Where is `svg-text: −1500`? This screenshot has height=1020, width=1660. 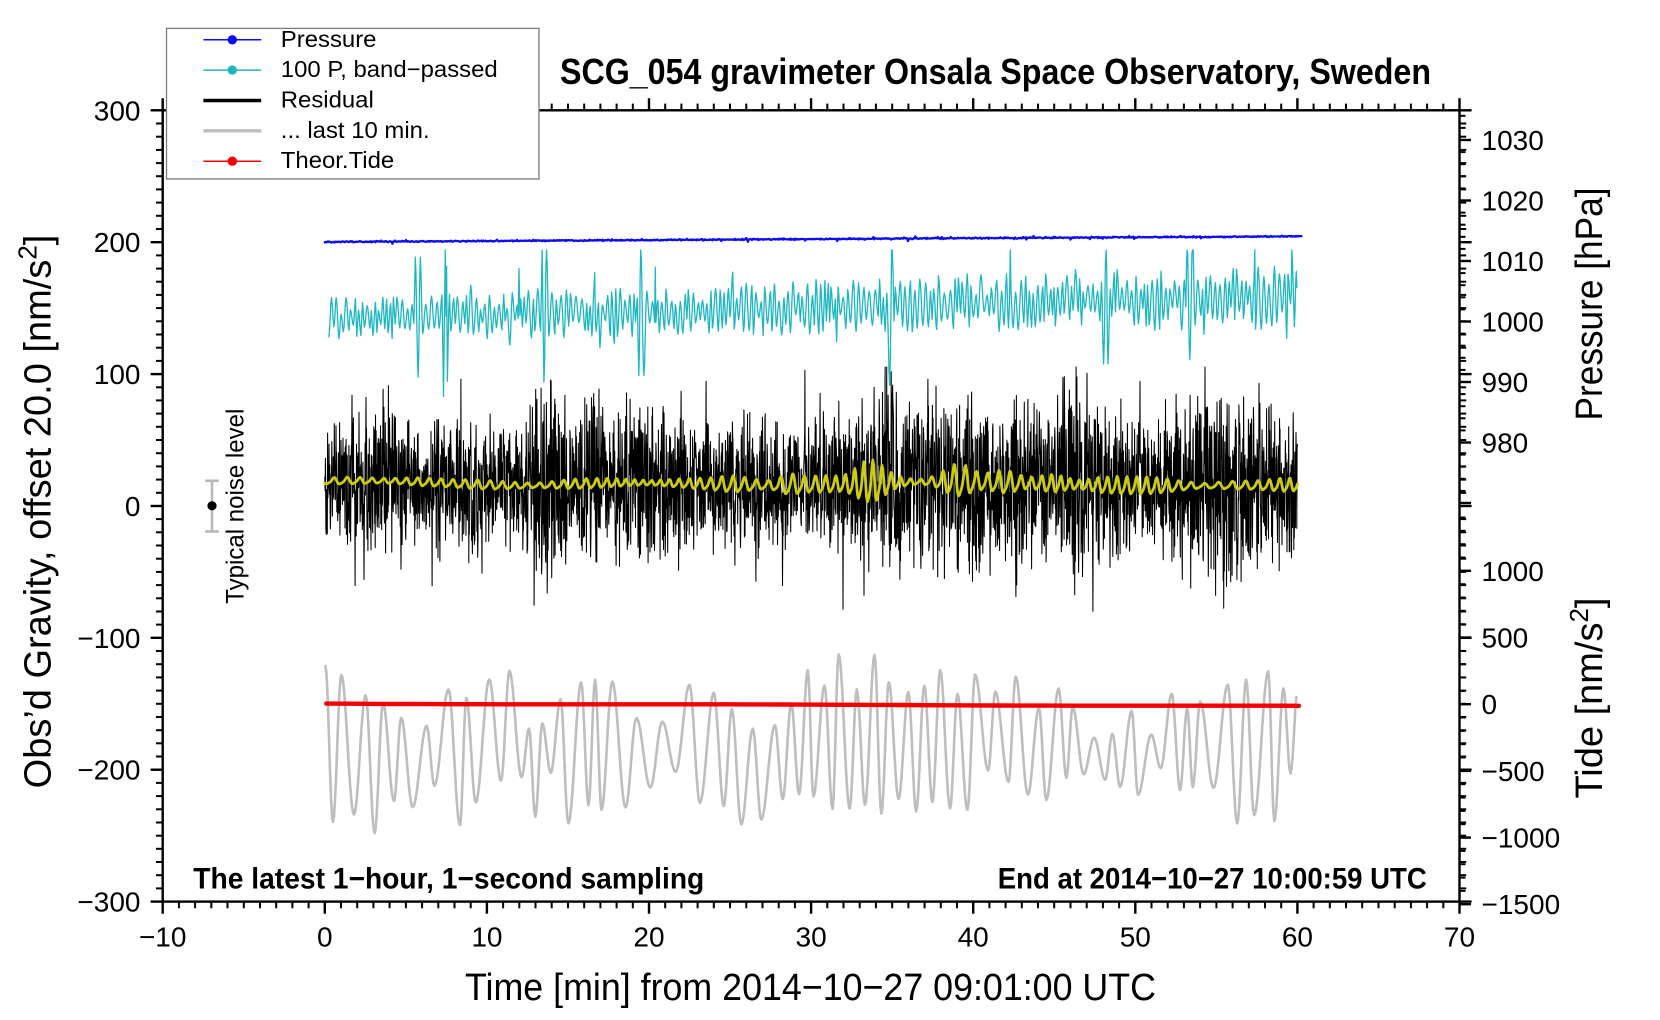
svg-text: −1500 is located at coordinates (1521, 904).